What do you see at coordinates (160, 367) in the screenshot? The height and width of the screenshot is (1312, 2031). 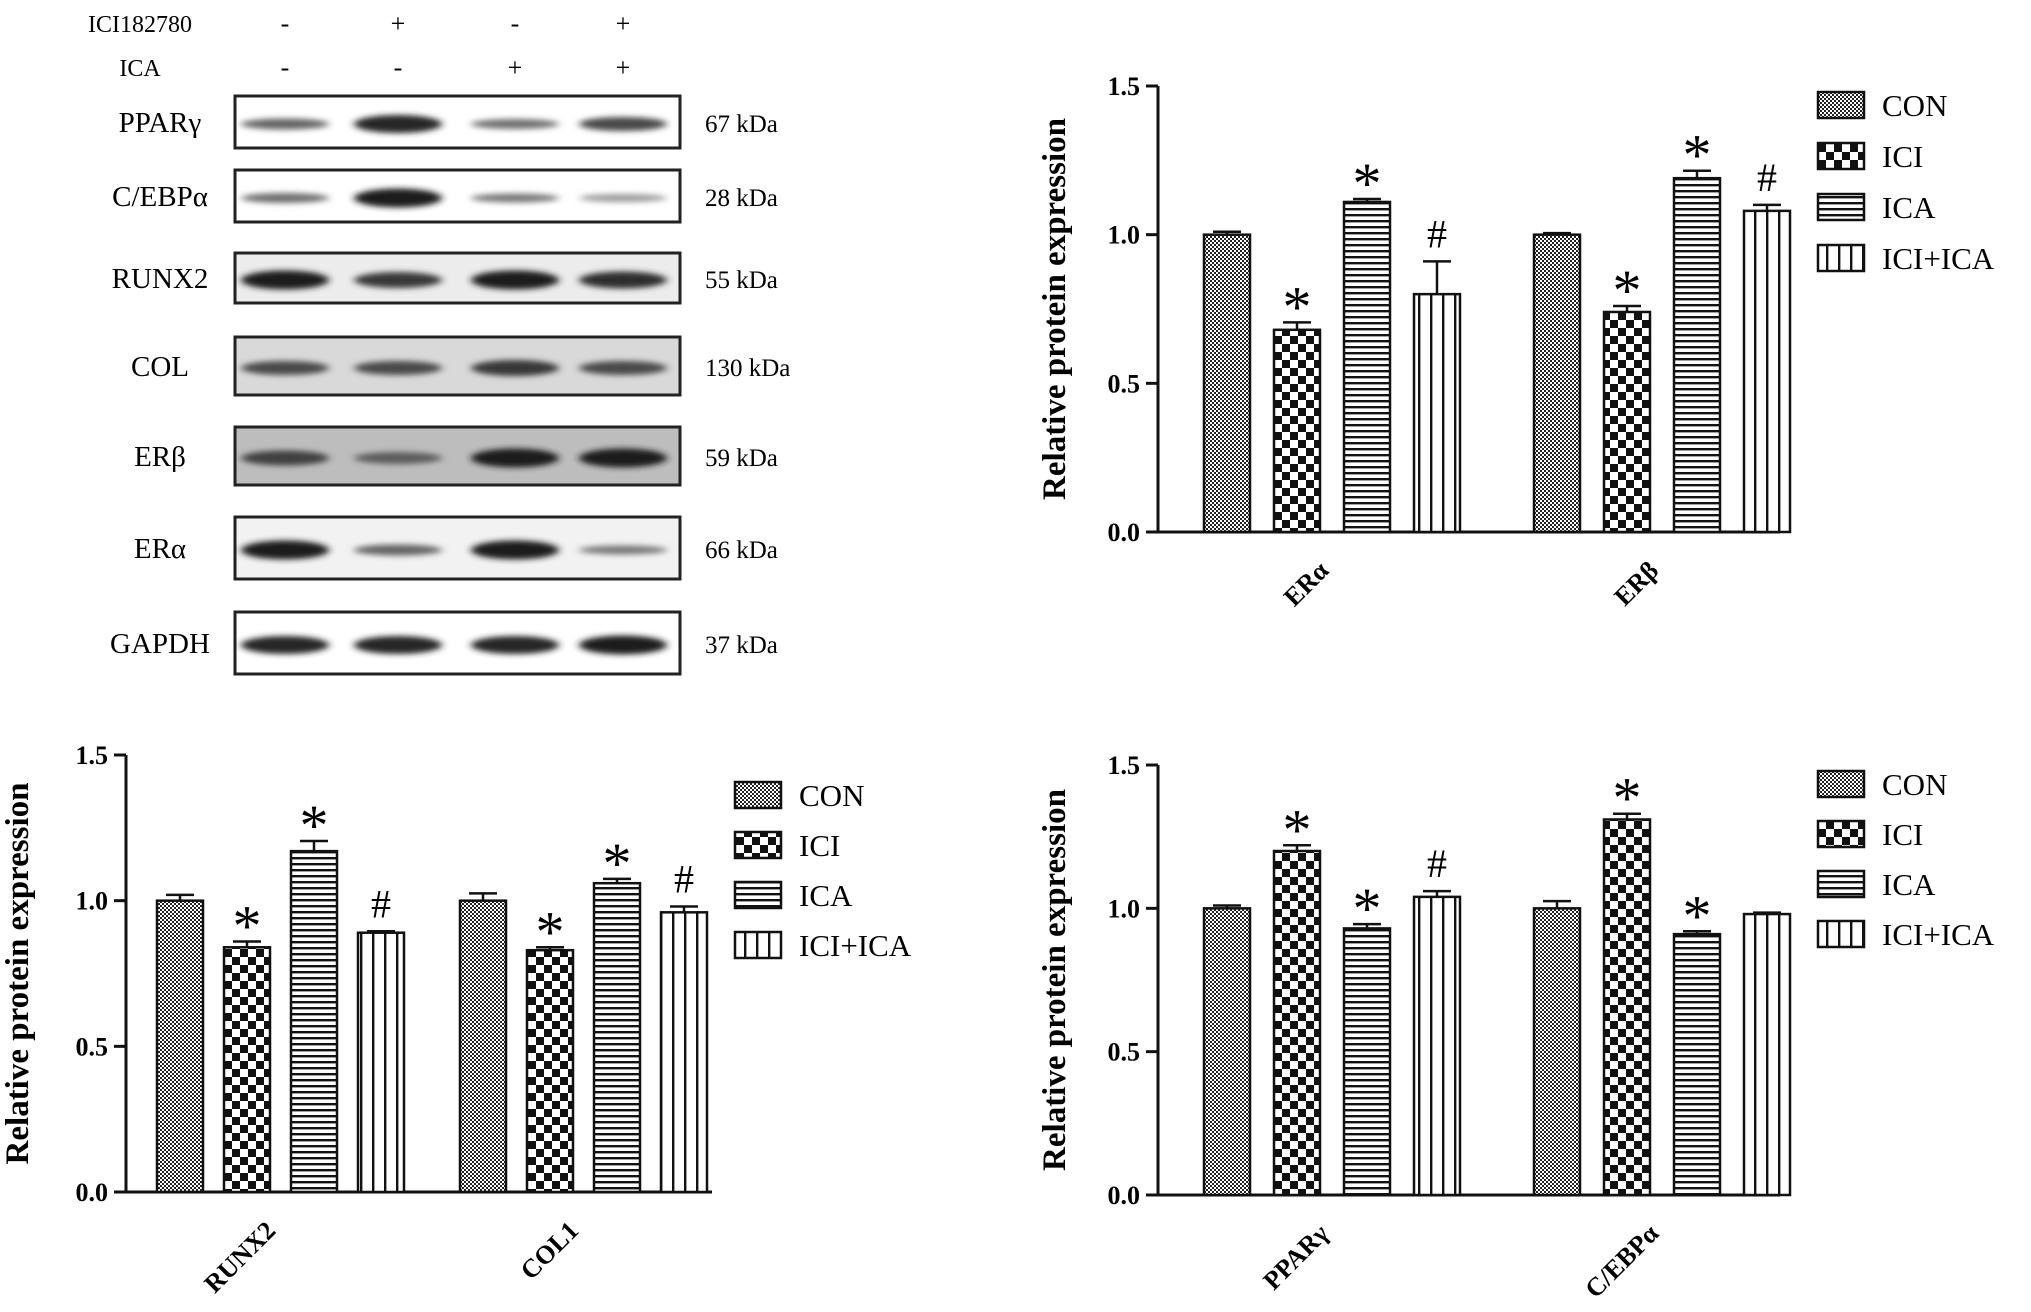 I see `blot-protein-label: COL` at bounding box center [160, 367].